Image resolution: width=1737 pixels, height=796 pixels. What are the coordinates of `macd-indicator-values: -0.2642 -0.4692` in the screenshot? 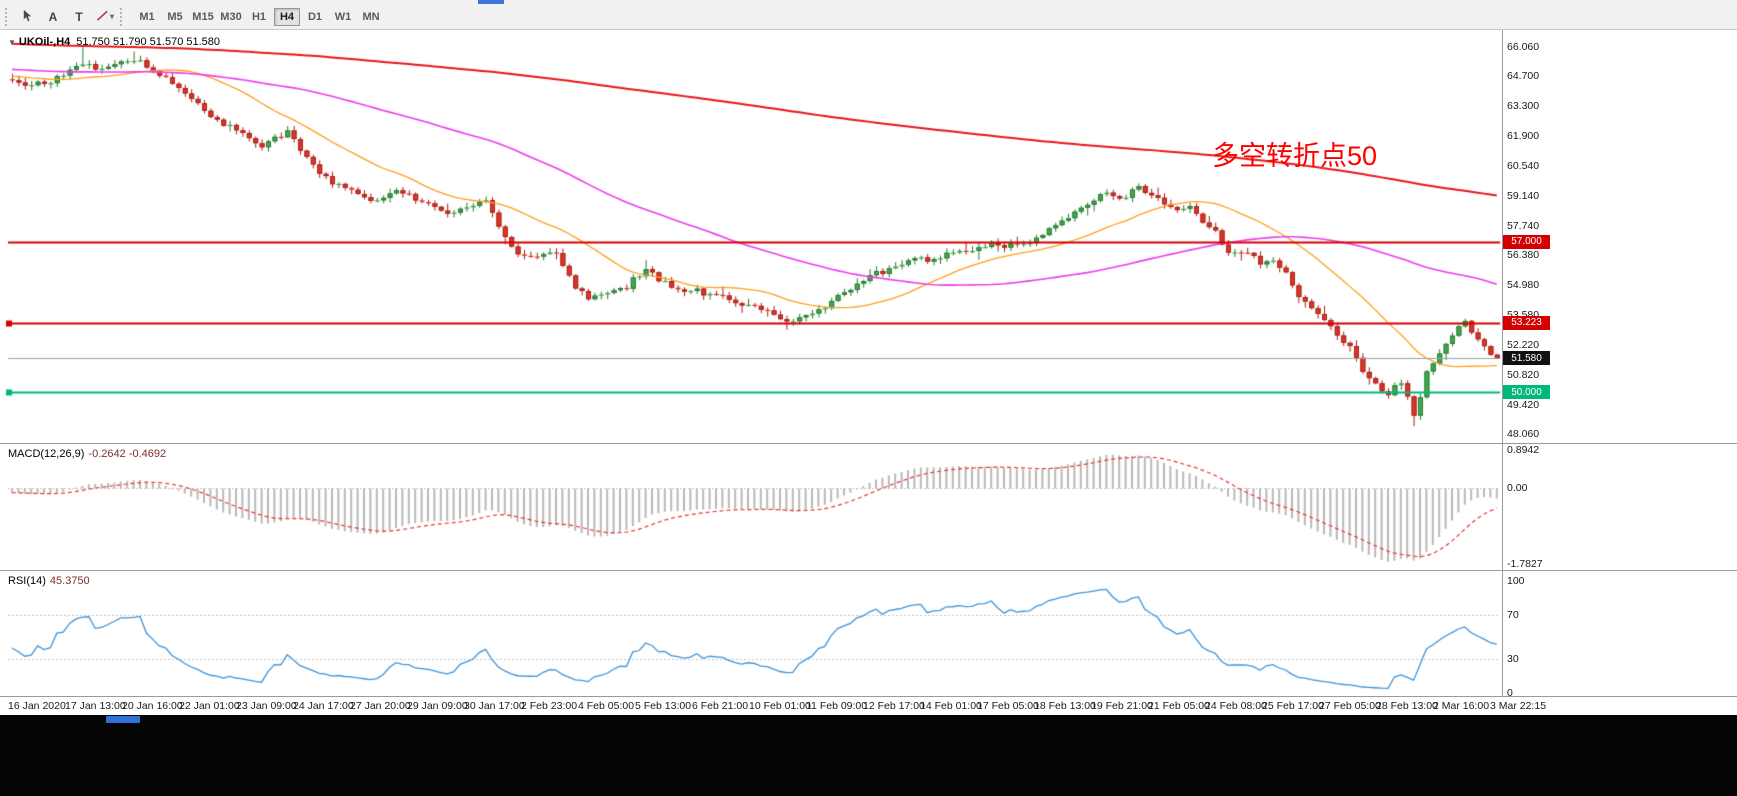 It's located at (127, 454).